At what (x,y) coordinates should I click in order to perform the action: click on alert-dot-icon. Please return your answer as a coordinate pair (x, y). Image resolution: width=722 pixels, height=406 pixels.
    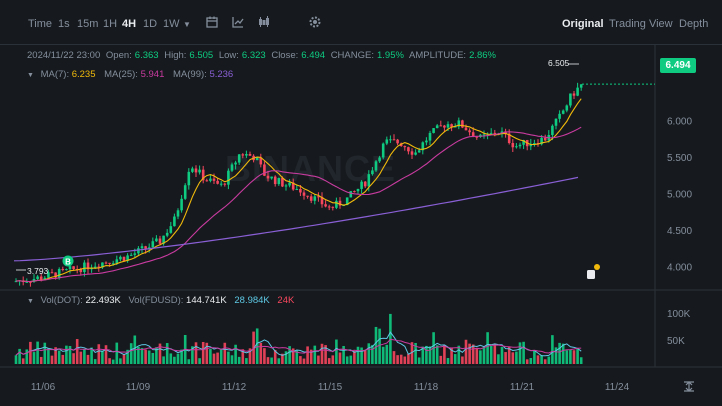
    Looking at the image, I should click on (597, 267).